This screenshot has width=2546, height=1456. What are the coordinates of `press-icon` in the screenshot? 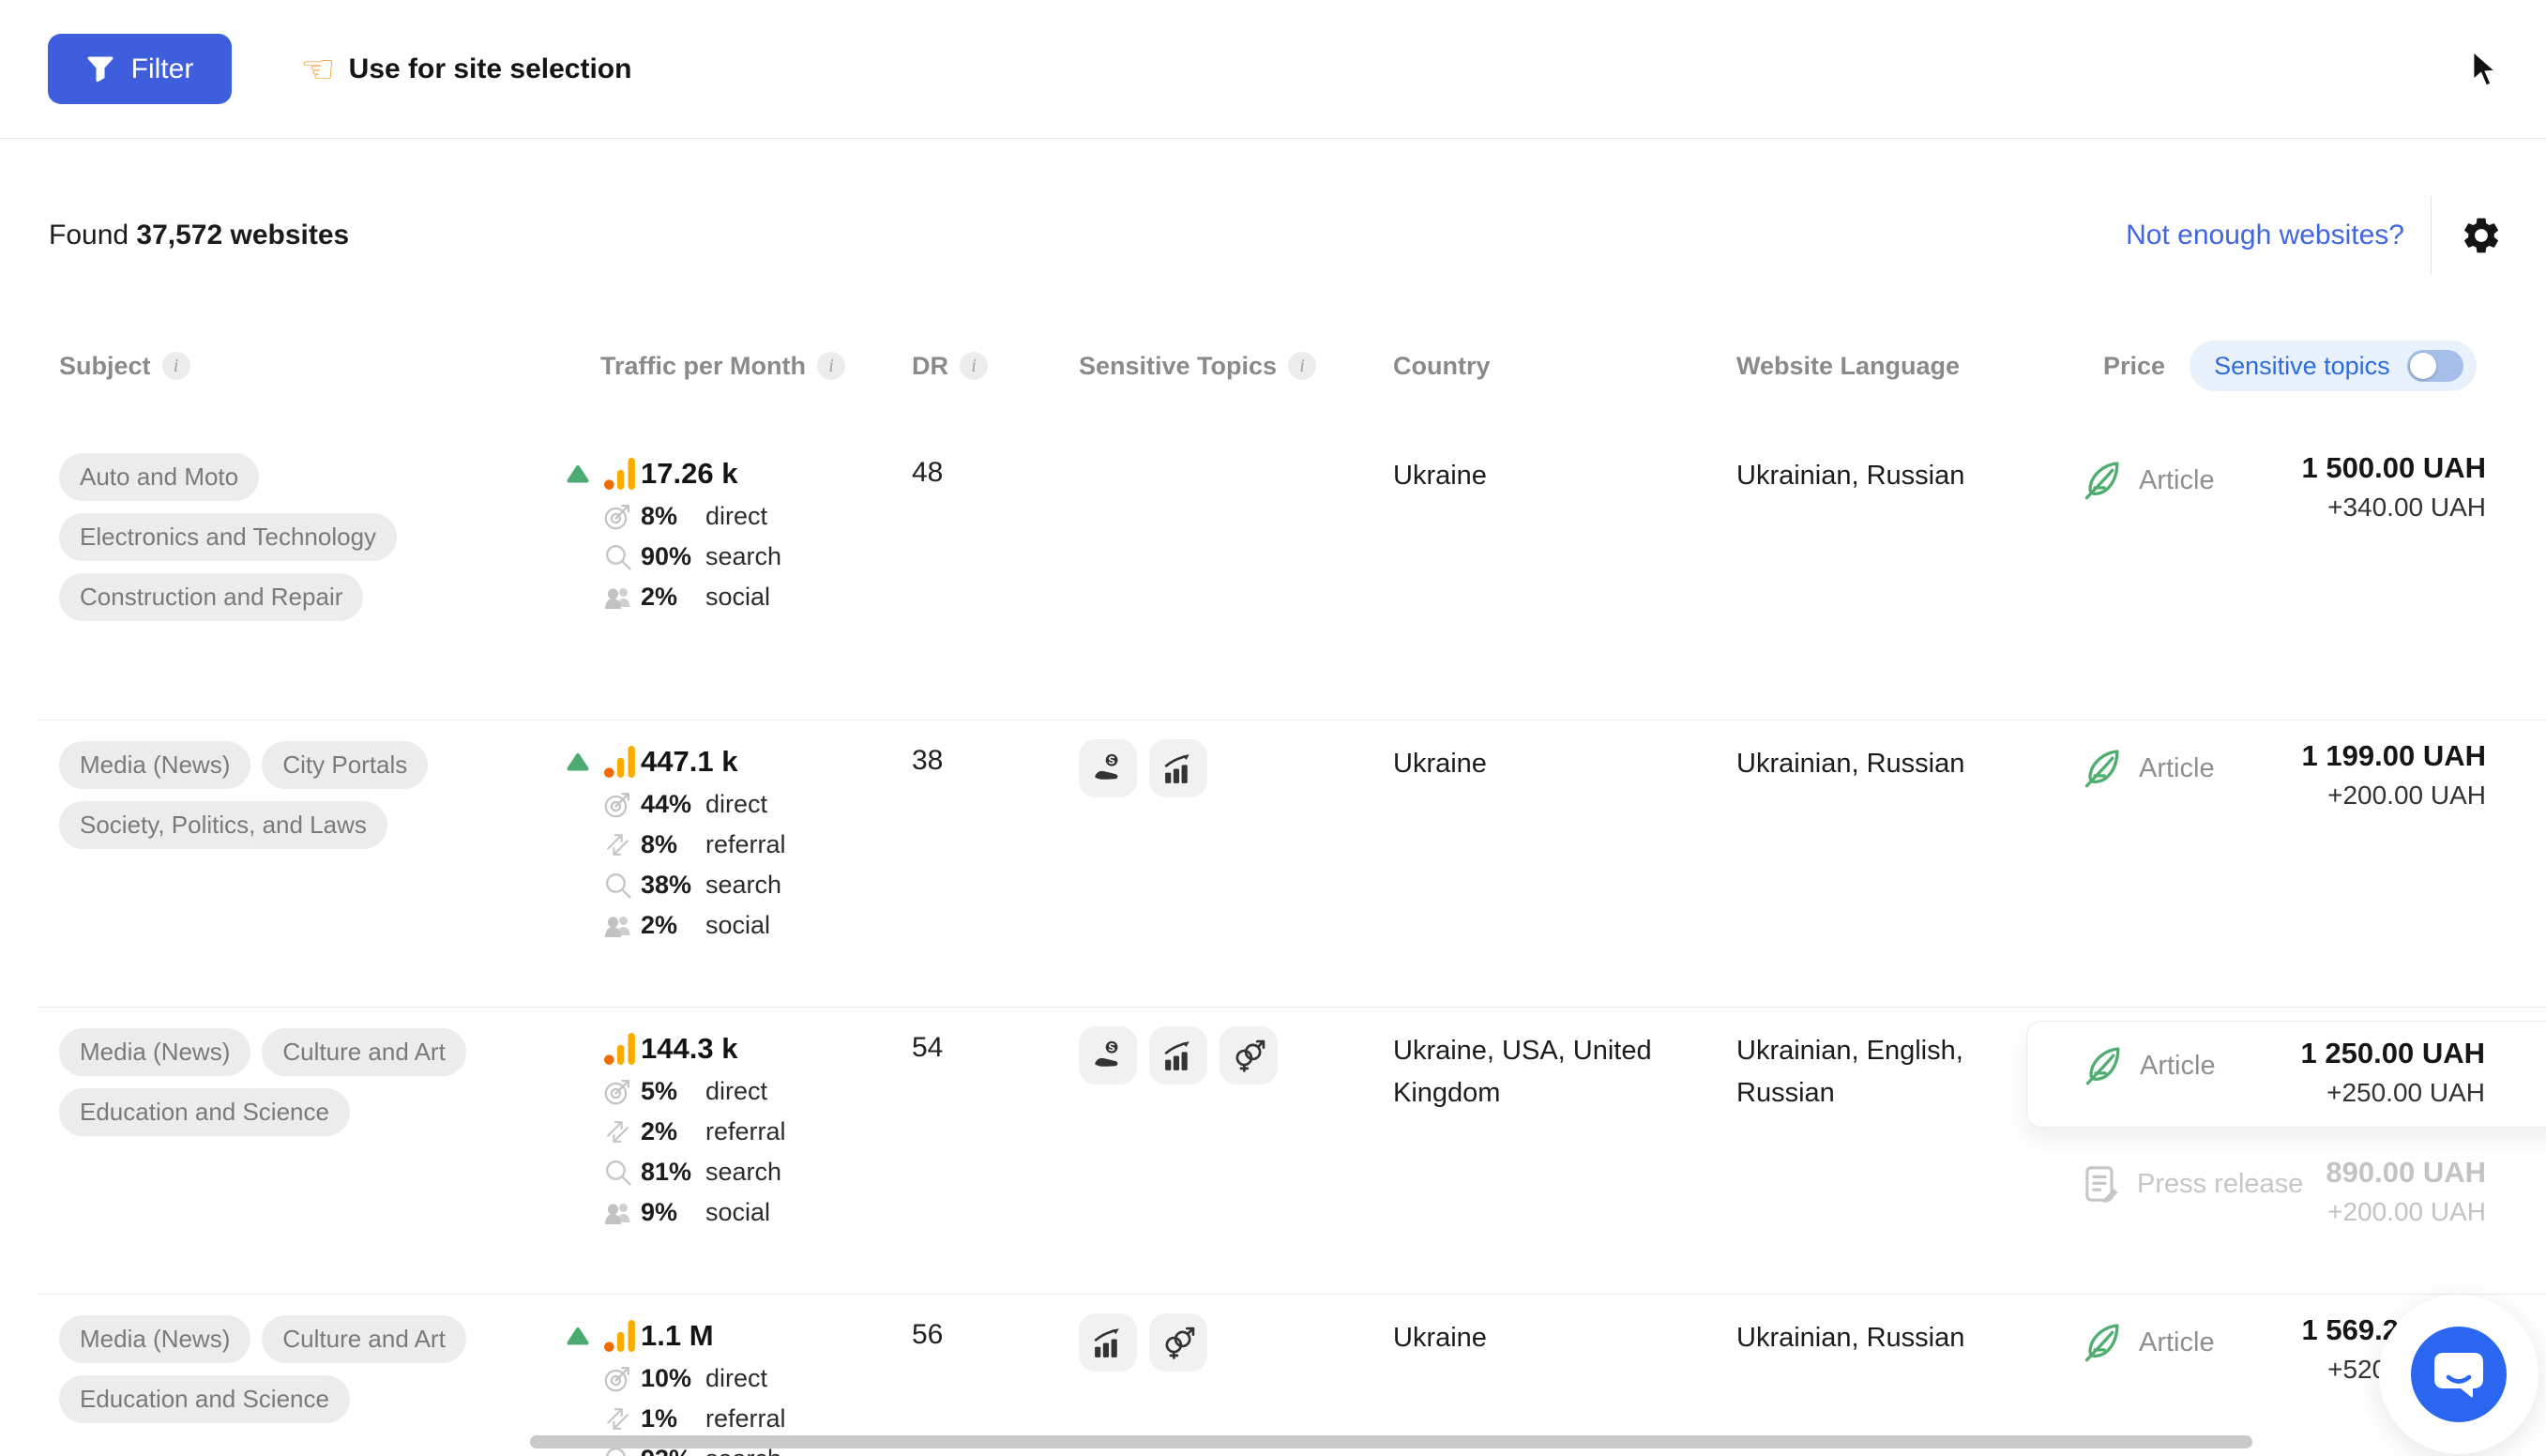 It's located at (2101, 1184).